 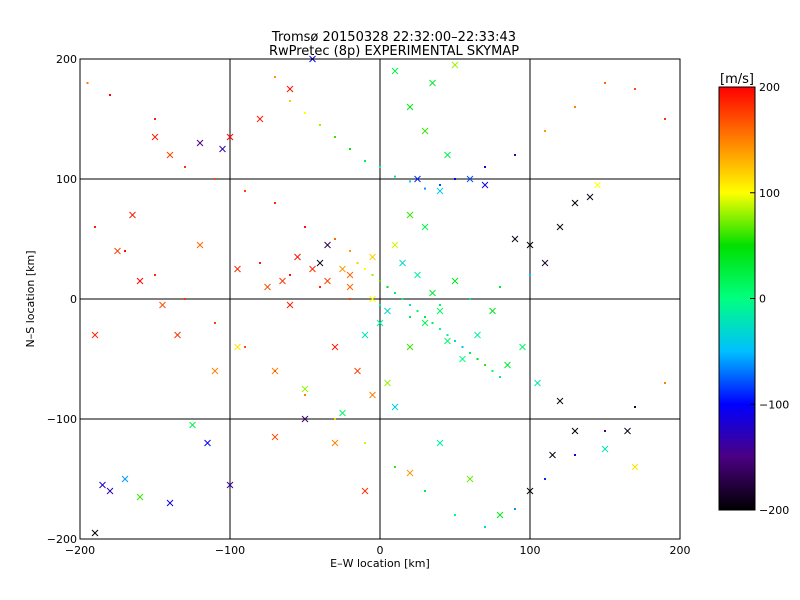 I want to click on y-tick-label: −100, so click(x=62, y=419).